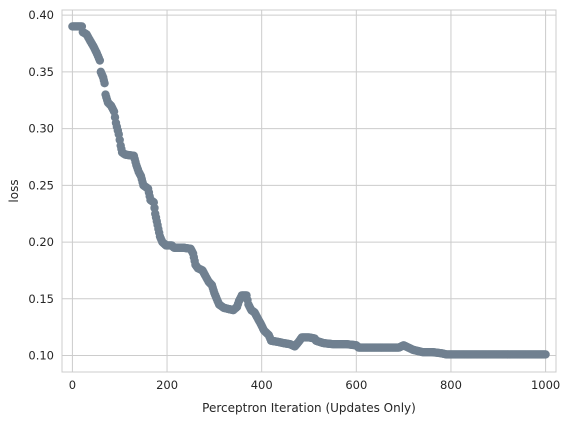  What do you see at coordinates (545, 385) in the screenshot?
I see `x-tick-label: 1000` at bounding box center [545, 385].